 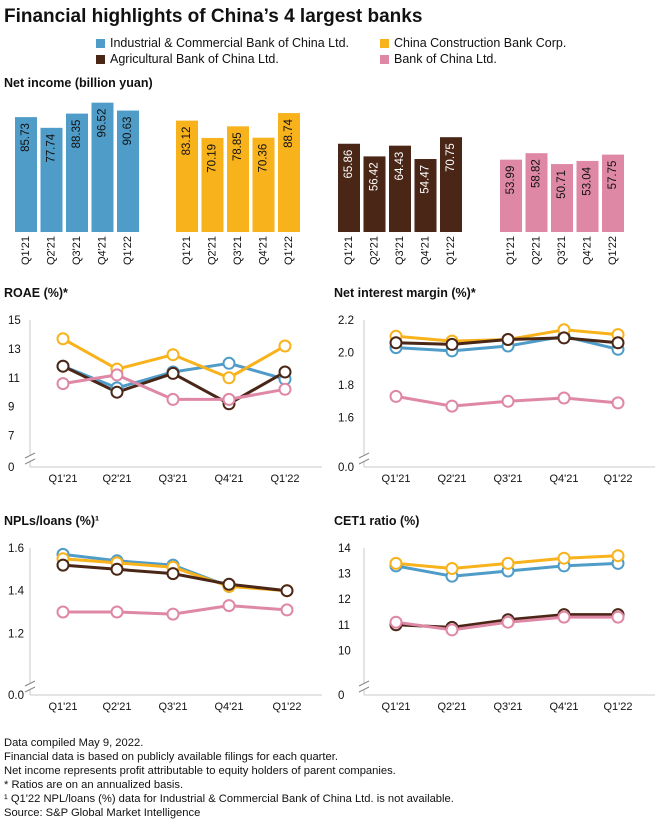 What do you see at coordinates (238, 146) in the screenshot?
I see `bar-label-ccb-2: 78.85` at bounding box center [238, 146].